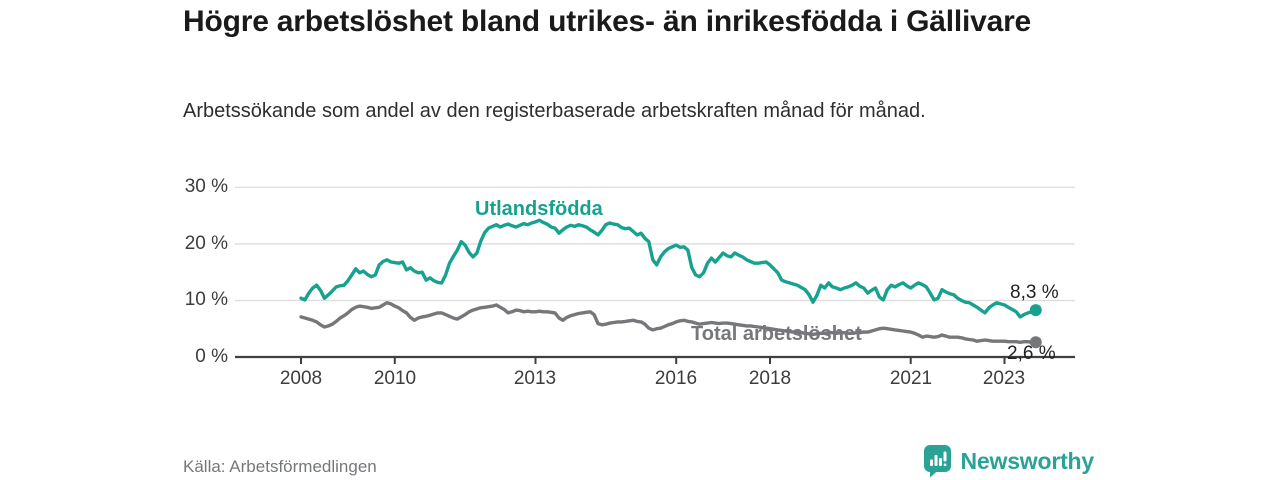 Image resolution: width=1280 pixels, height=480 pixels. Describe the element at coordinates (676, 378) in the screenshot. I see `x-tick-label-2016: 2016` at that location.